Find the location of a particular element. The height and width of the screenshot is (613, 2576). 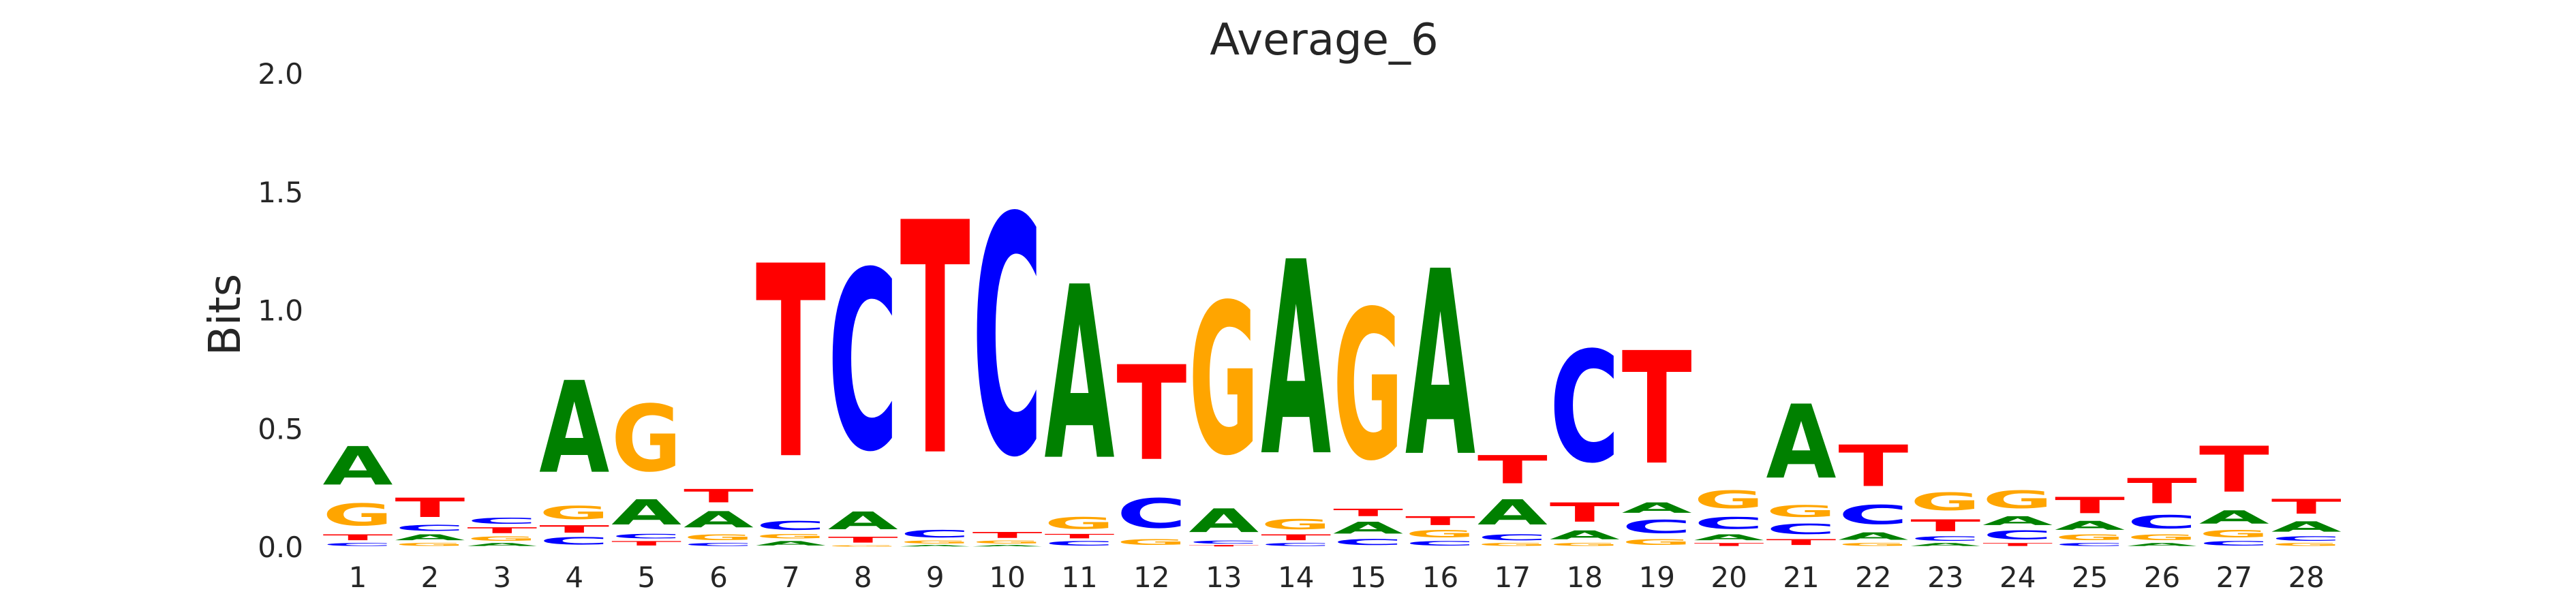

chart-title: Average_6 is located at coordinates (1324, 40).